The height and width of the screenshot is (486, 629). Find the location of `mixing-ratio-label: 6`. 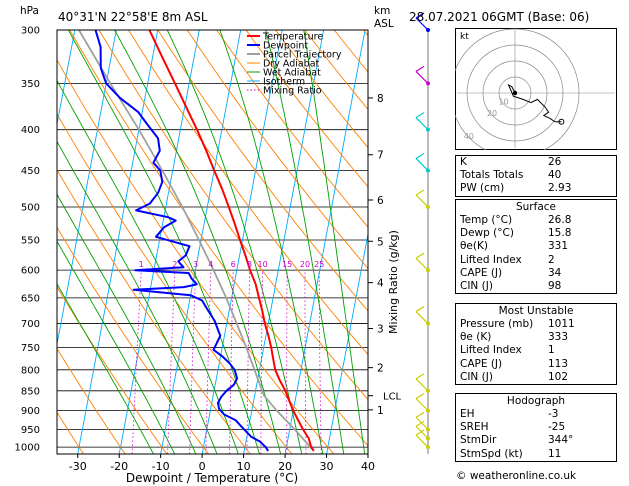

mixing-ratio-label: 6 is located at coordinates (233, 264).